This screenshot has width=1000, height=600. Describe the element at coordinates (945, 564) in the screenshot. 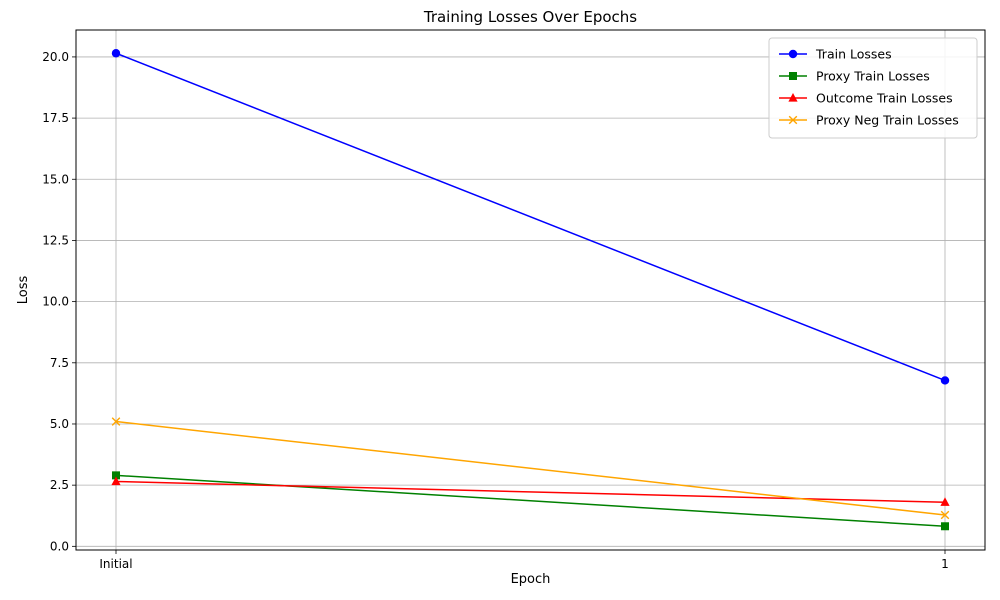

I see `x-tick-label: 1` at that location.